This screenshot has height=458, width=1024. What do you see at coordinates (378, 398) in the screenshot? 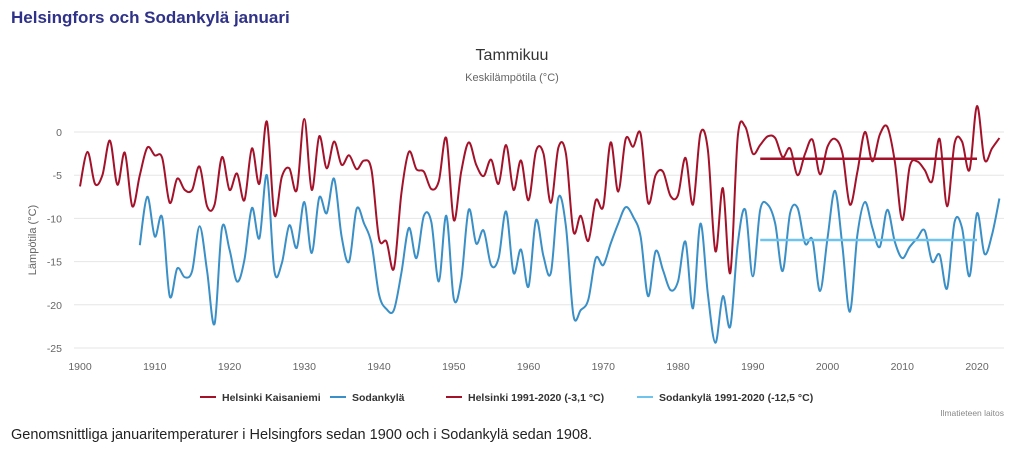
I see `legend-label: Sodankylä` at bounding box center [378, 398].